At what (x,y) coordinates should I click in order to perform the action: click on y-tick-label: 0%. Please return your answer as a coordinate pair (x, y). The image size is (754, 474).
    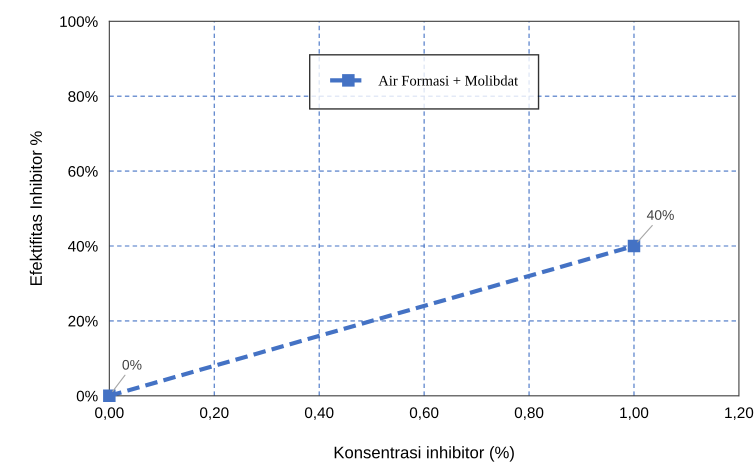
    Looking at the image, I should click on (87, 396).